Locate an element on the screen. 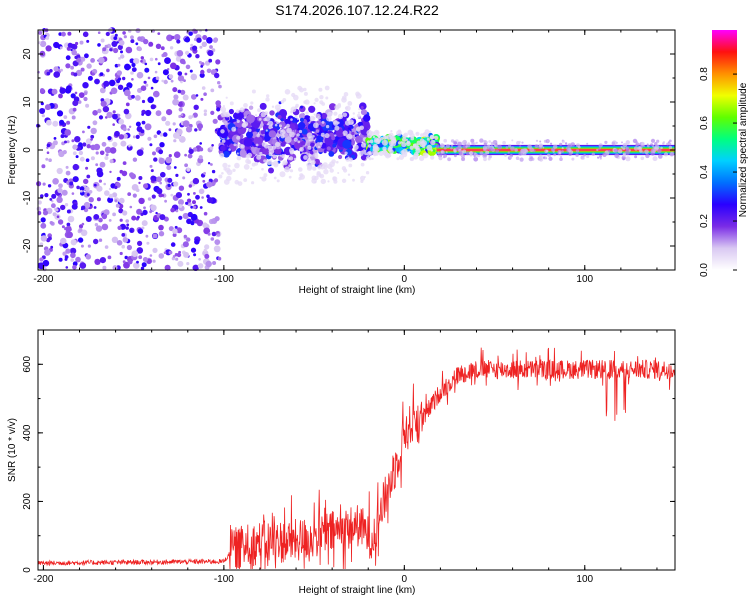 This screenshot has height=600, width=750. x-tick-label: 100 is located at coordinates (584, 279).